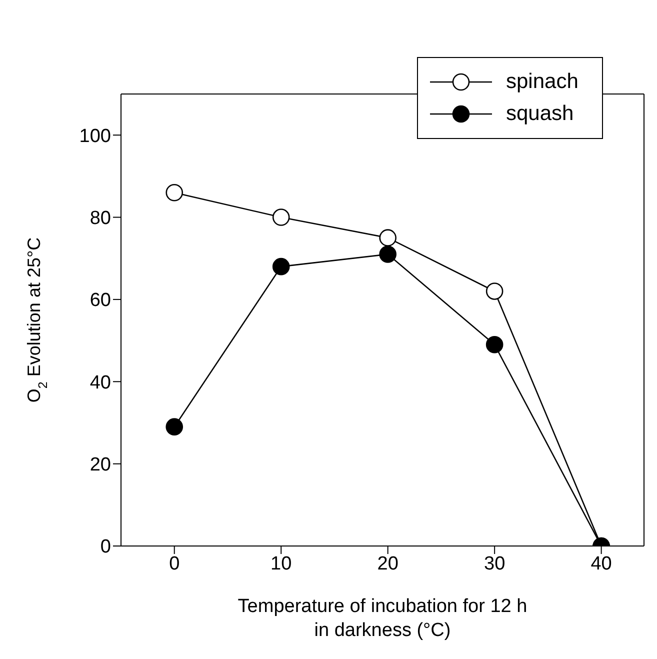 This screenshot has height=659, width=657. I want to click on x-tick-label: 30, so click(495, 563).